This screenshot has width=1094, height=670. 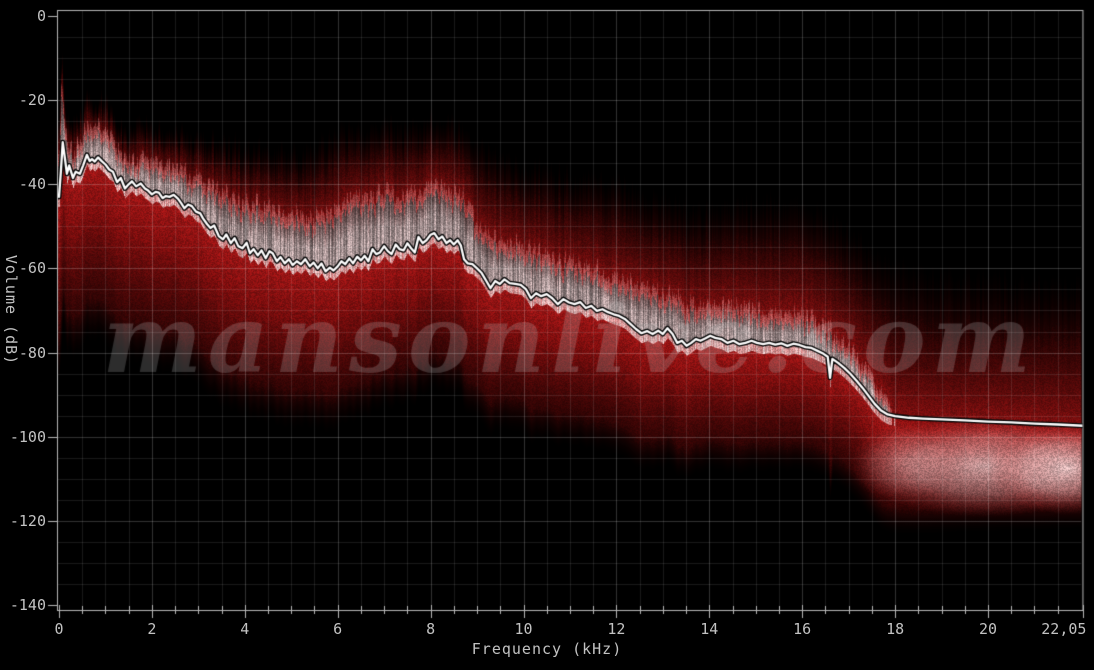 What do you see at coordinates (32, 268) in the screenshot?
I see `y-tick-label: -60` at bounding box center [32, 268].